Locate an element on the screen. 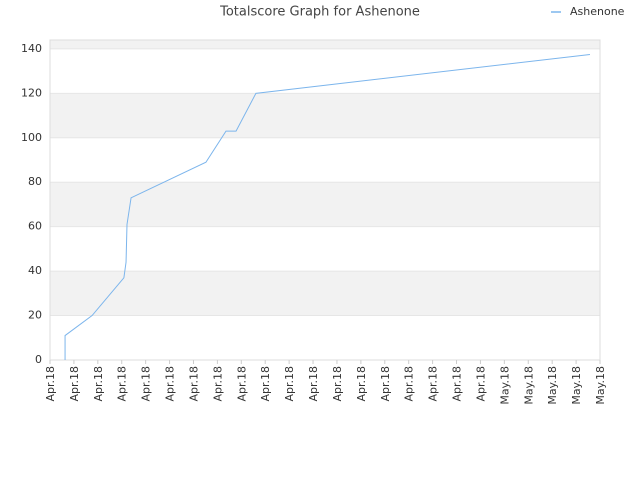 This screenshot has width=640, height=480. y-tick-label: 20 is located at coordinates (35, 315).